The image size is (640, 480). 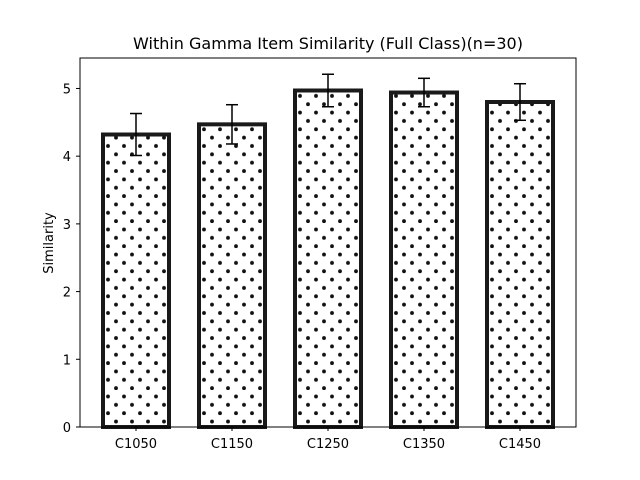 What do you see at coordinates (328, 444) in the screenshot?
I see `x-tick-label-C1250: C1250` at bounding box center [328, 444].